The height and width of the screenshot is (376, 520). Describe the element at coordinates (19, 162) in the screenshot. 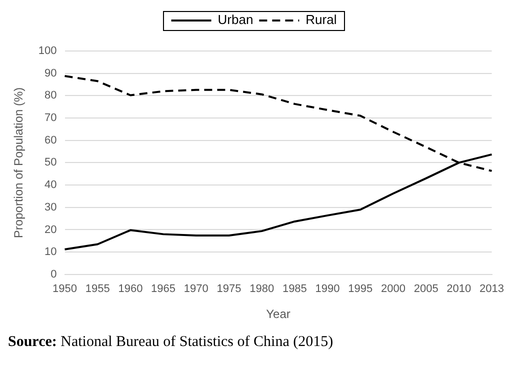

I see `y-axis-title: Proportion of Population (%)` at that location.